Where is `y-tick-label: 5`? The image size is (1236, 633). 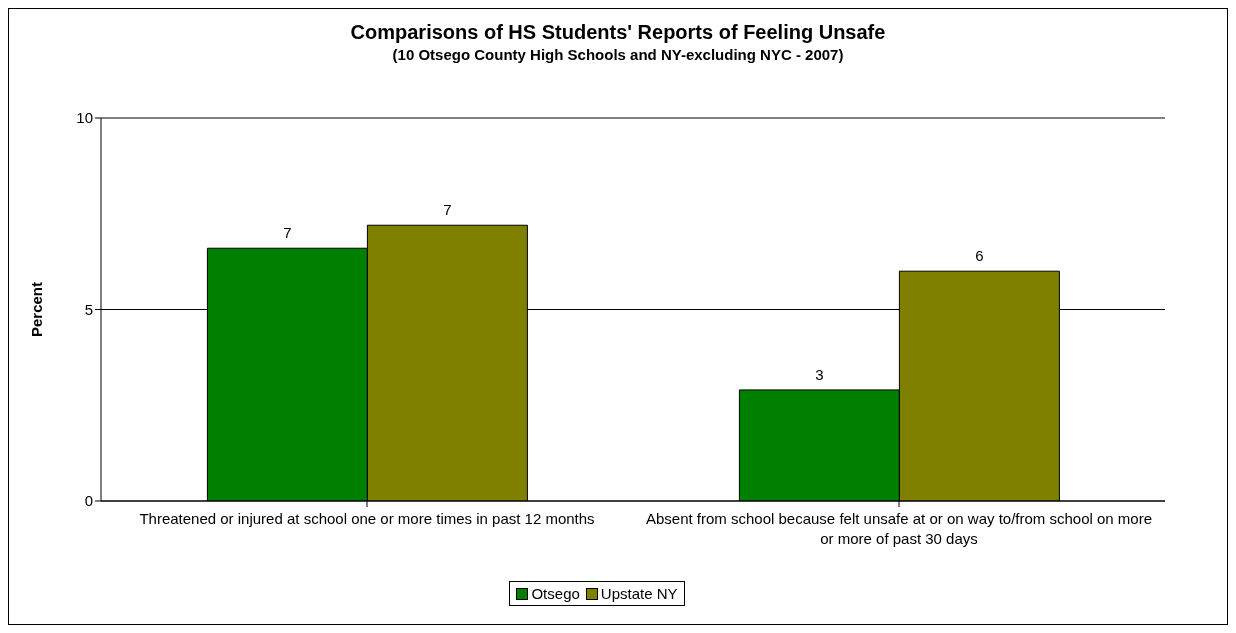 y-tick-label: 5 is located at coordinates (88, 309).